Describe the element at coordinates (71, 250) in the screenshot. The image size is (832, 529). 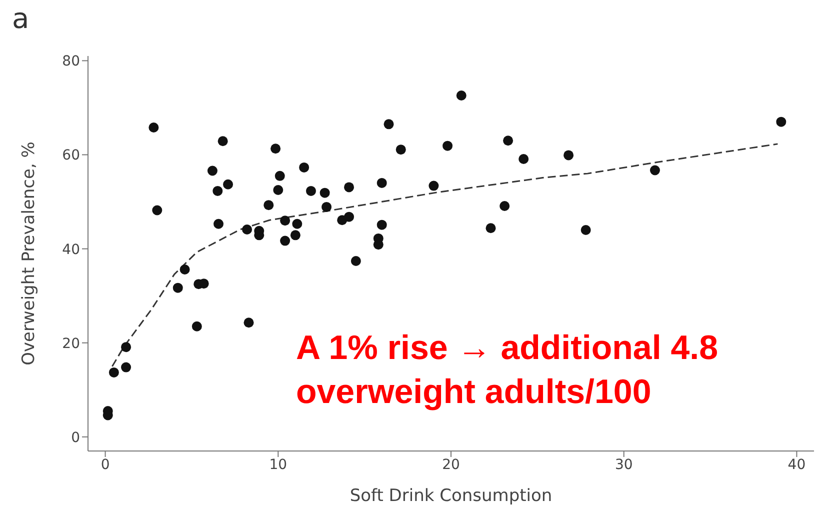
I see `y-tick-label: 40` at that location.